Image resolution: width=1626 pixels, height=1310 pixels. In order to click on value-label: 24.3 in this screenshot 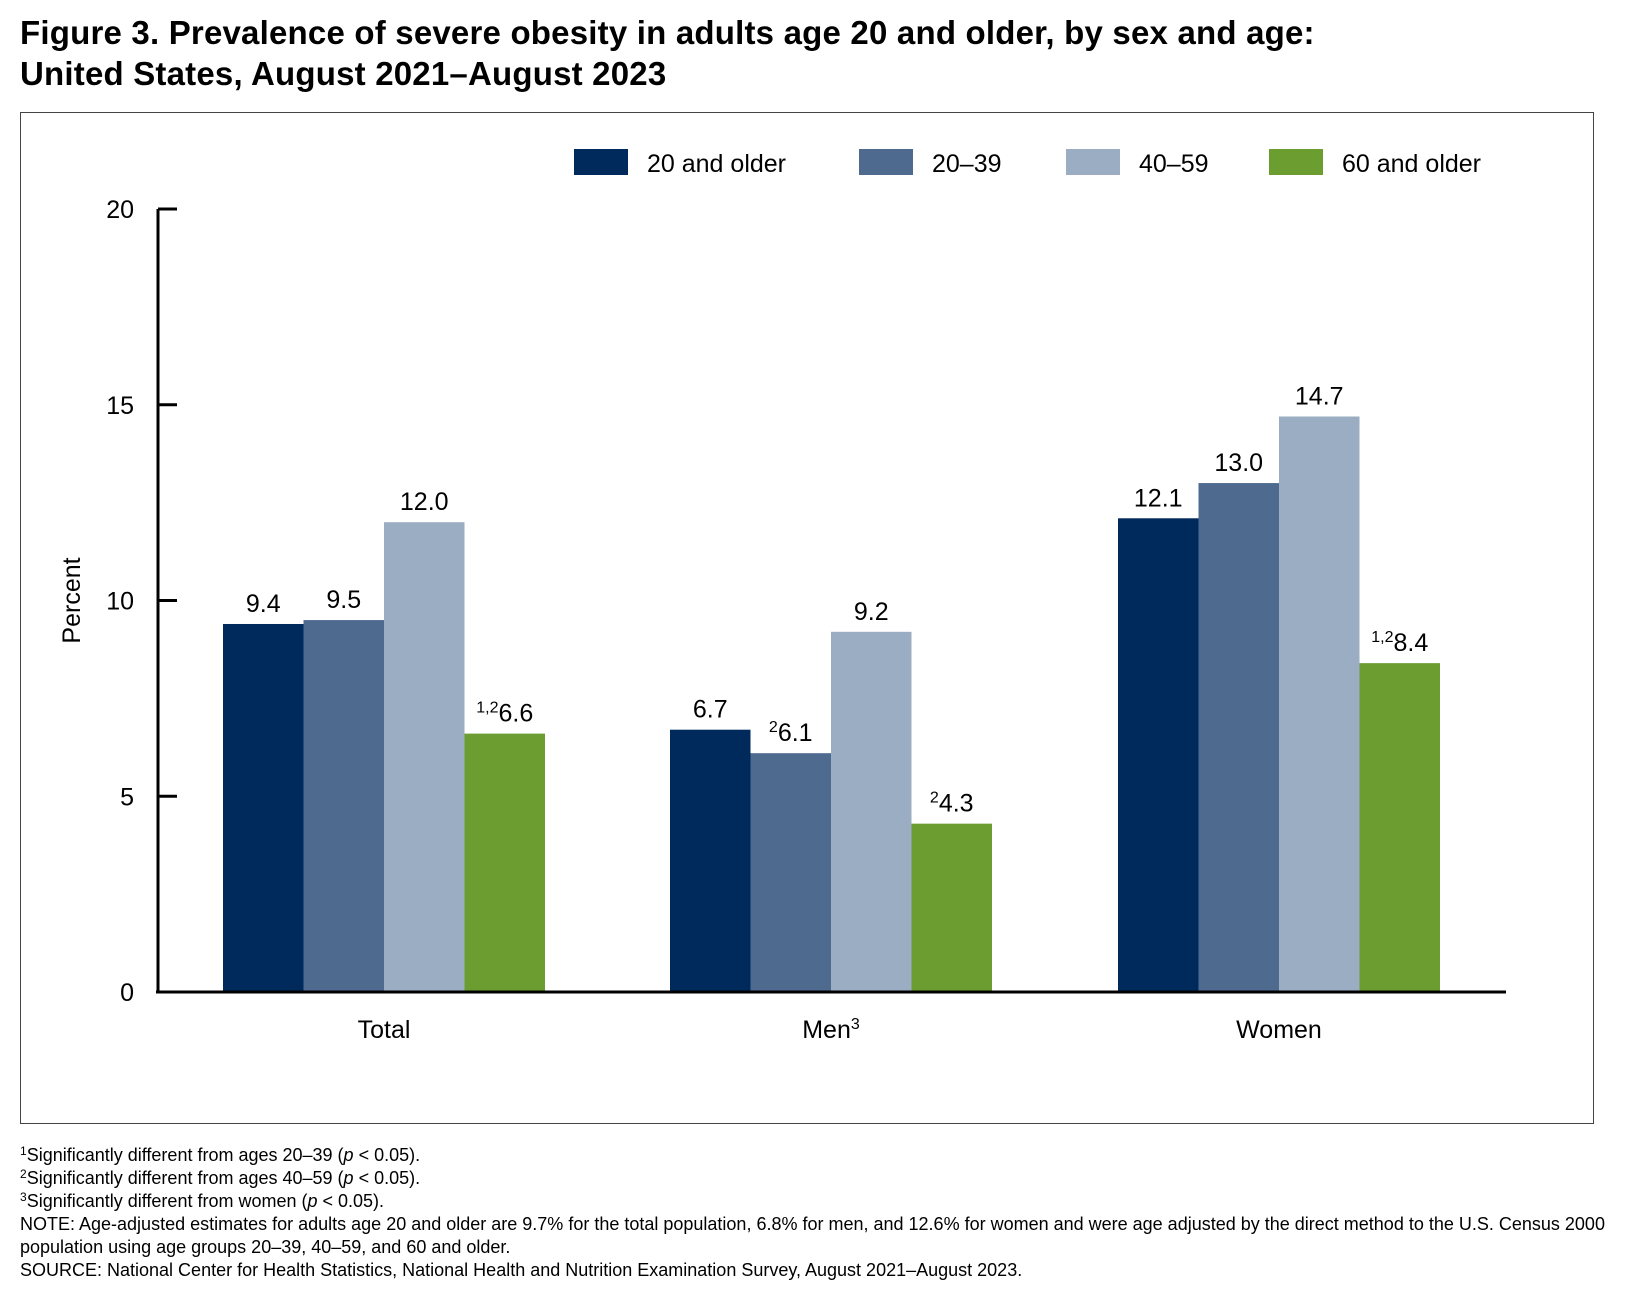, I will do `click(952, 804)`.